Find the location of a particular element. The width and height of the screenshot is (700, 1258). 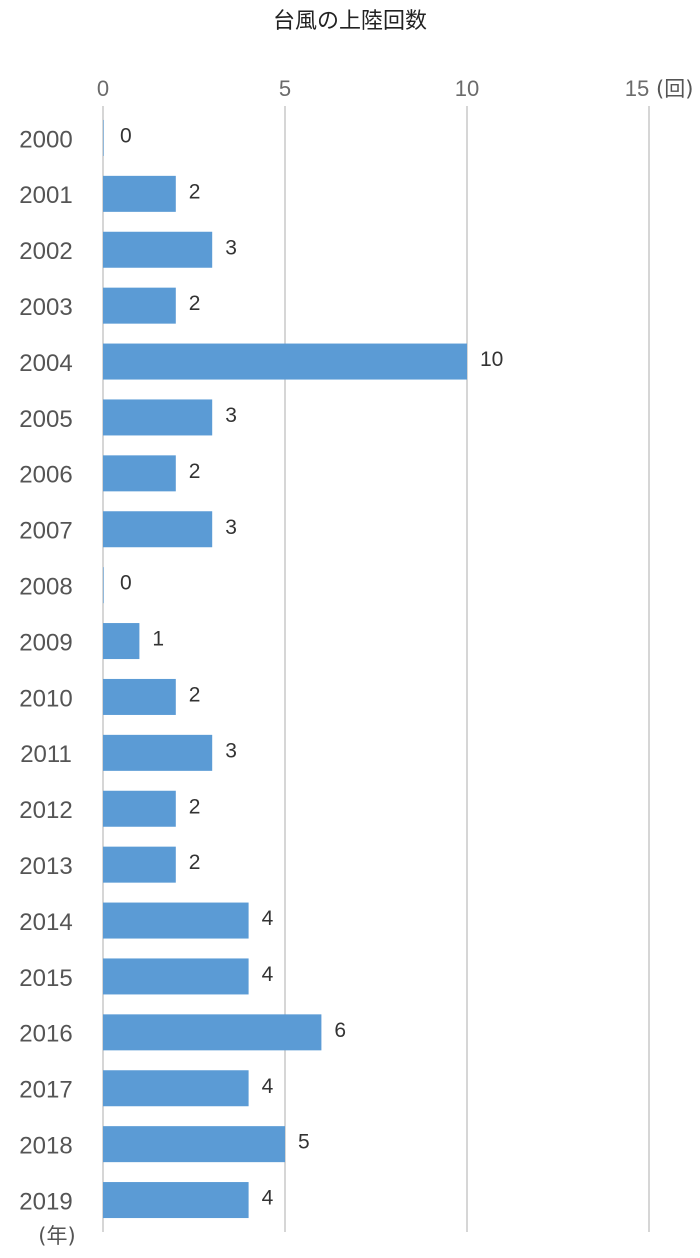

data-label-2008: 0 is located at coordinates (126, 583).